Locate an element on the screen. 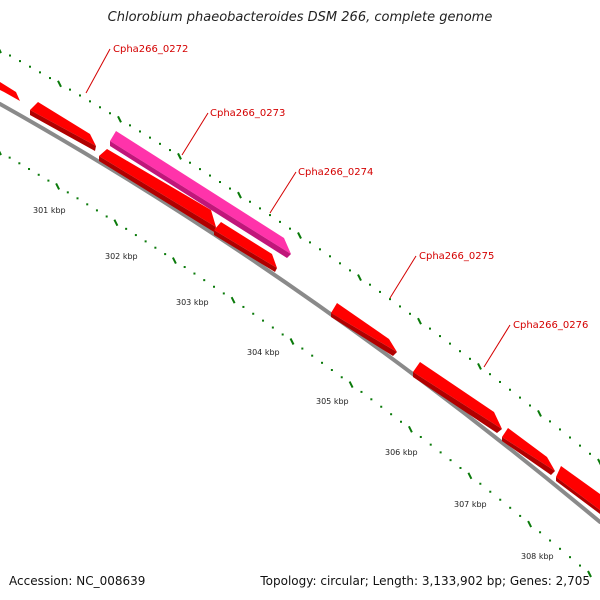 The image size is (600, 600). gene-feature-0276b is located at coordinates (528, 451).